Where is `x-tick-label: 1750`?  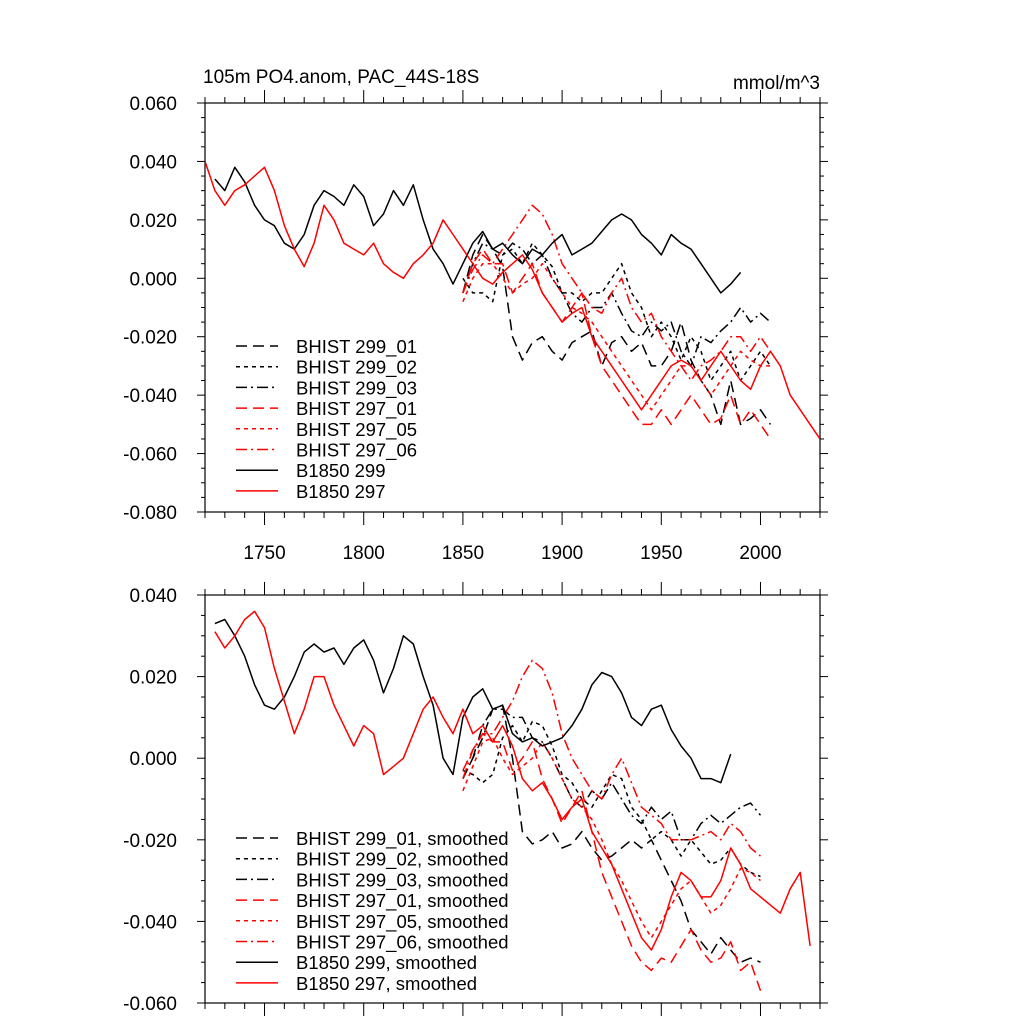
x-tick-label: 1750 is located at coordinates (264, 553).